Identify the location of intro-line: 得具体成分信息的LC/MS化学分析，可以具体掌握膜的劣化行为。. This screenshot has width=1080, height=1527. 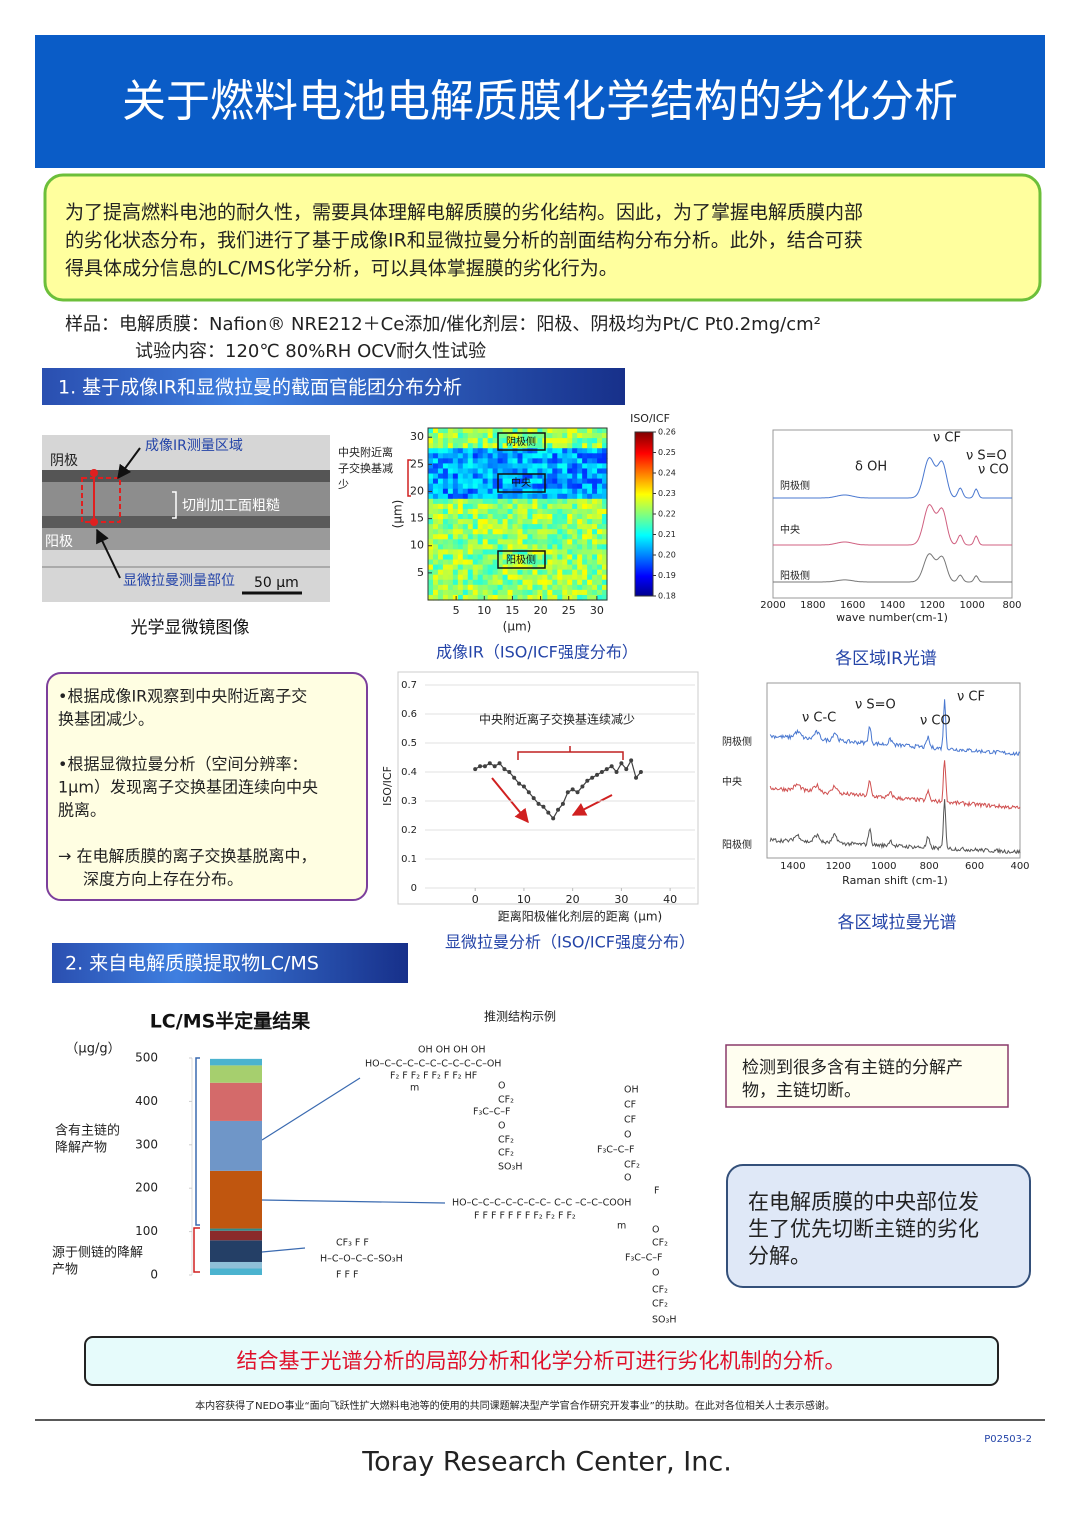
(341, 269).